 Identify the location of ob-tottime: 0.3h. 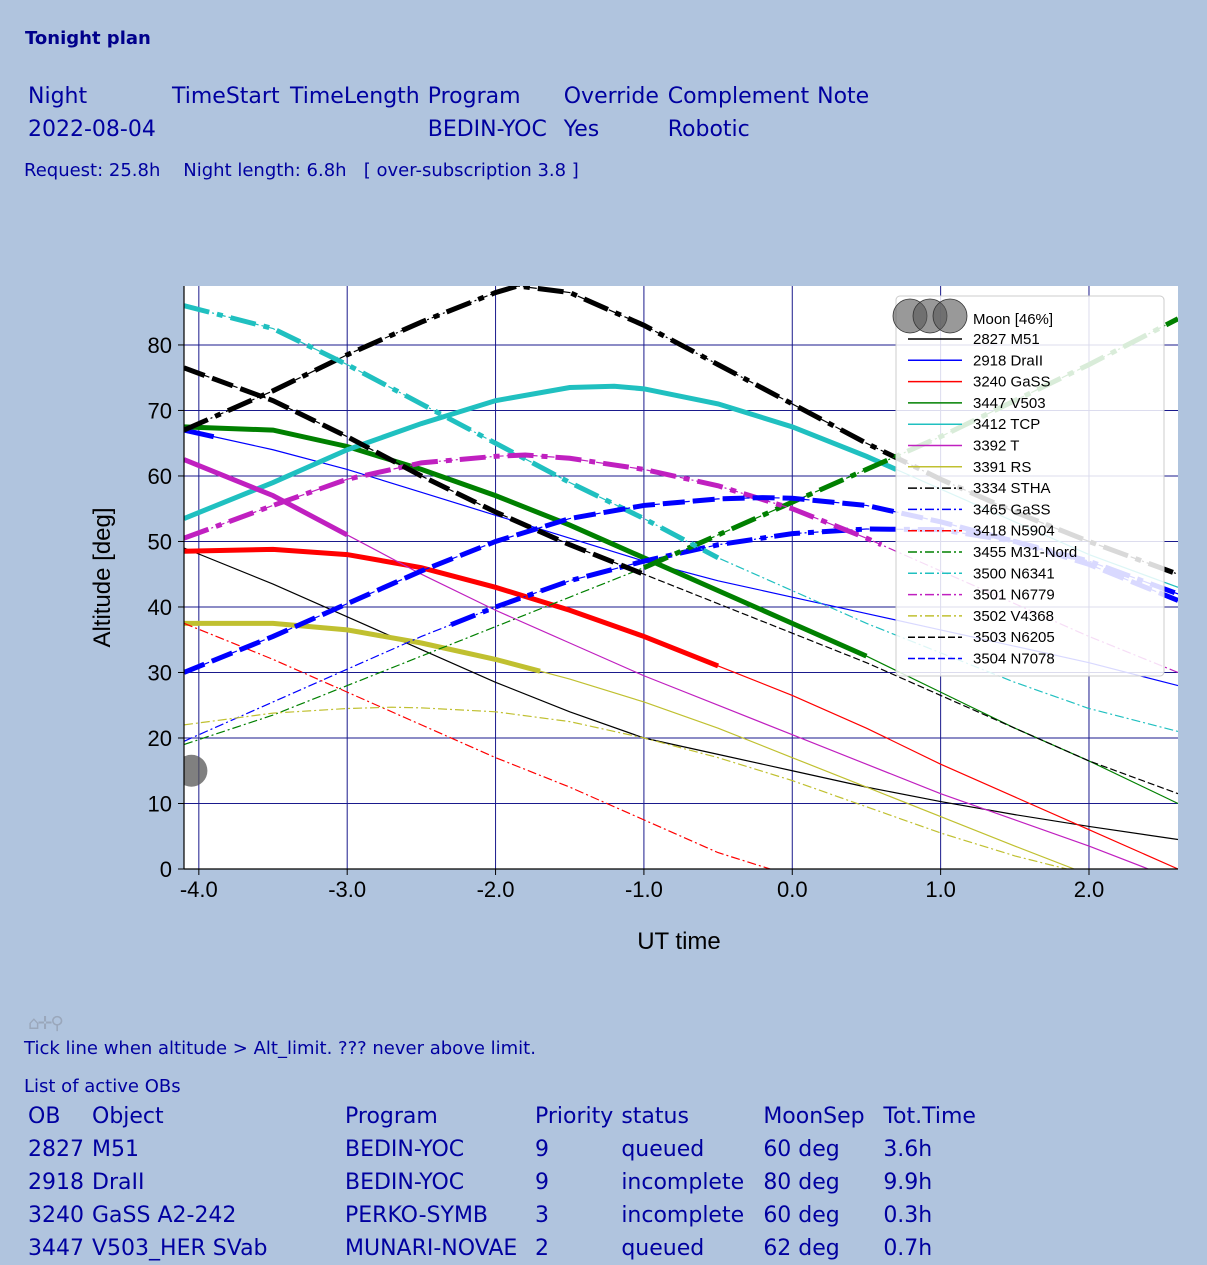
(908, 1215).